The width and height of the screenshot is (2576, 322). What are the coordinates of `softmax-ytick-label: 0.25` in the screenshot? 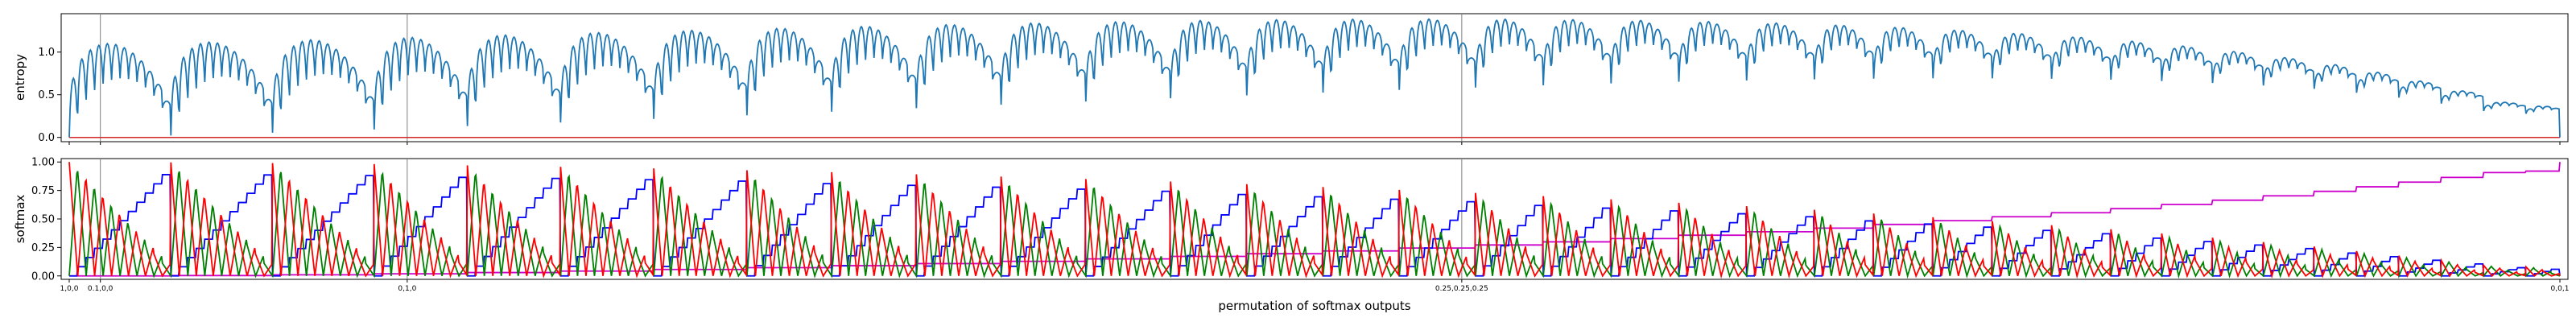 It's located at (43, 248).